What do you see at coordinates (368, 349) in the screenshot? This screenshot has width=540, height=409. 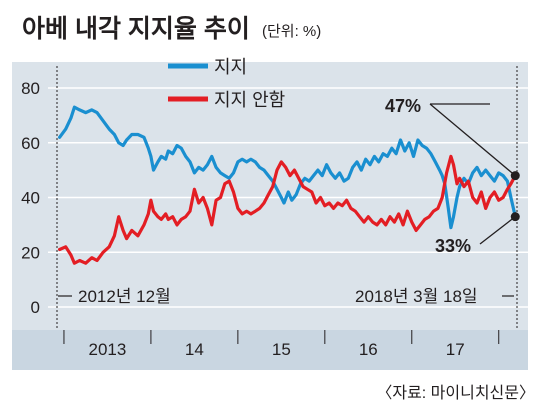 I see `x-tick-16: 16` at bounding box center [368, 349].